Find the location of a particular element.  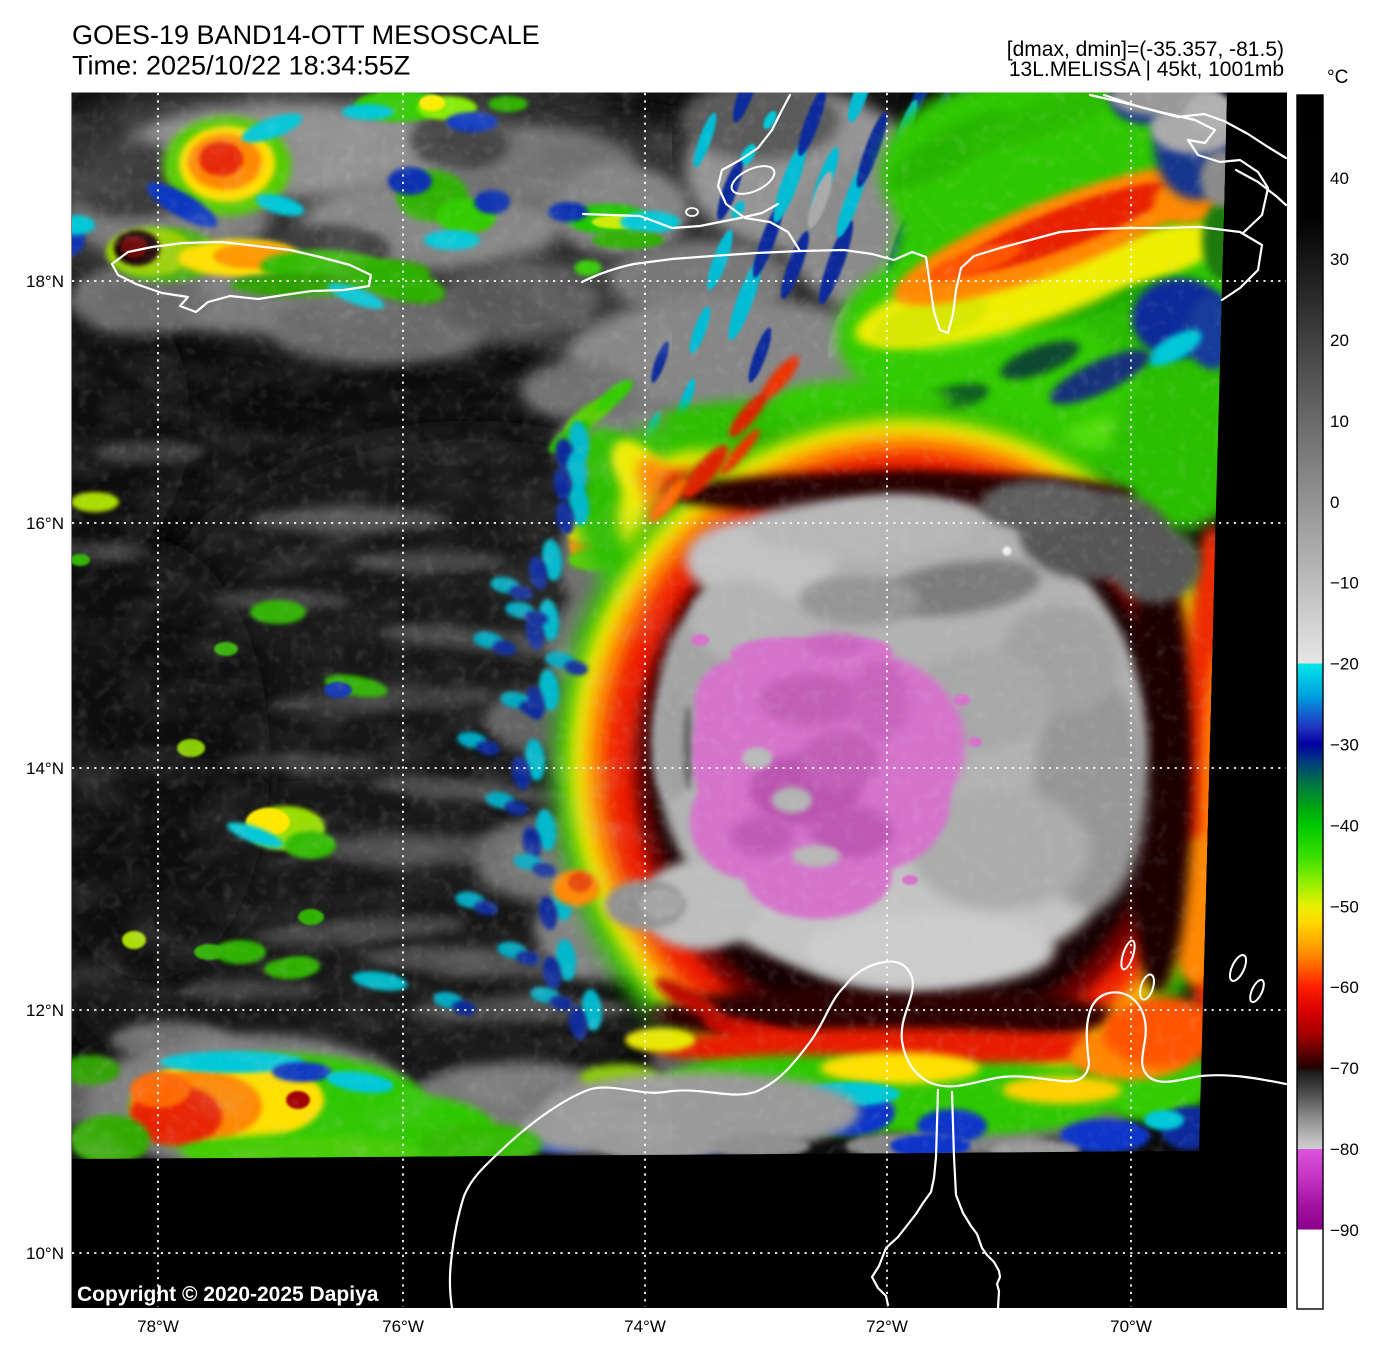

svg-text: 74°W is located at coordinates (645, 1326).